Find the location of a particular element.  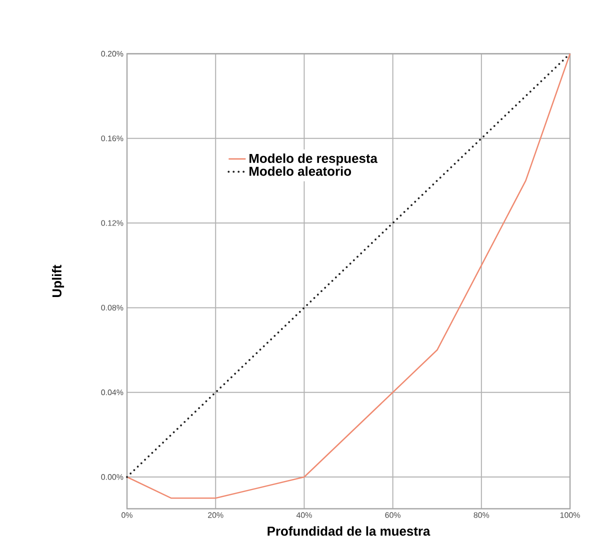

x-axis-title: Profundidad de la muestra is located at coordinates (349, 531).